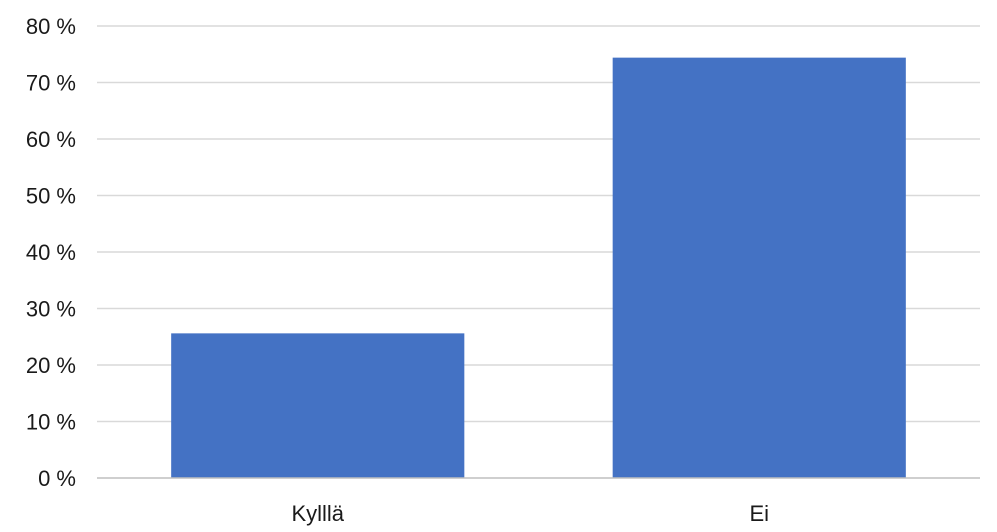  Describe the element at coordinates (759, 513) in the screenshot. I see `x-category-label: Ei` at that location.